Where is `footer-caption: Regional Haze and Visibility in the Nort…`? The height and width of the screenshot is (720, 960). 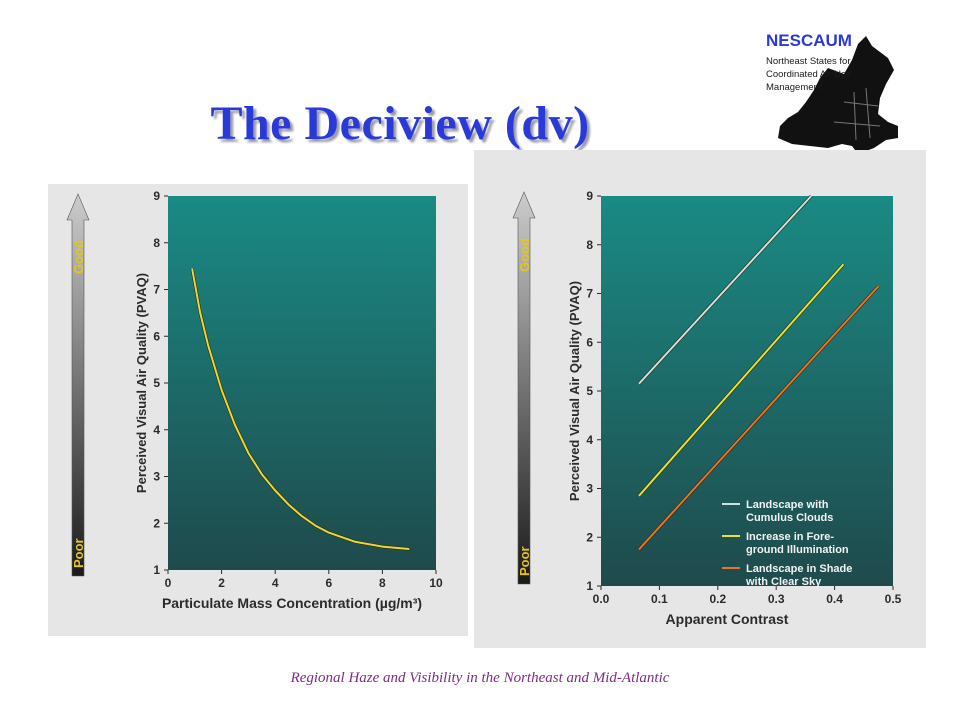 footer-caption: Regional Haze and Visibility in the Nort… is located at coordinates (480, 678).